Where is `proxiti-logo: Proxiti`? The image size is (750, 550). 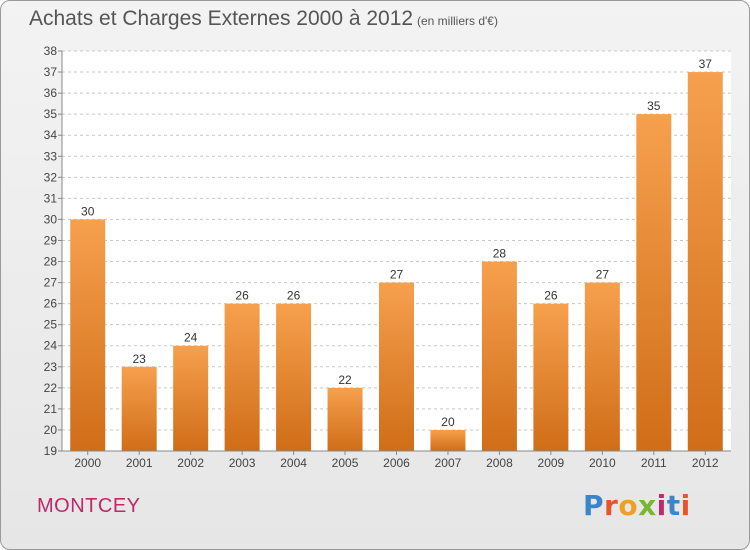
proxiti-logo: Proxiti is located at coordinates (637, 505).